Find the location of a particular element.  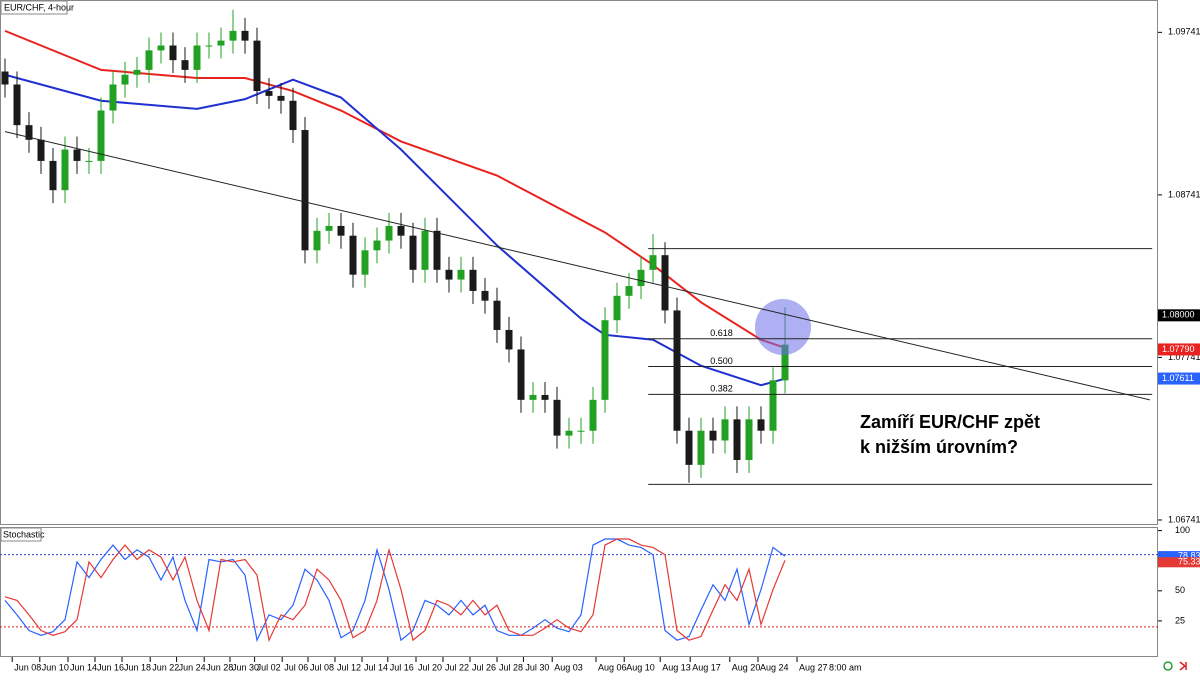

x-tick-label: Aug 27 is located at coordinates (813, 667).